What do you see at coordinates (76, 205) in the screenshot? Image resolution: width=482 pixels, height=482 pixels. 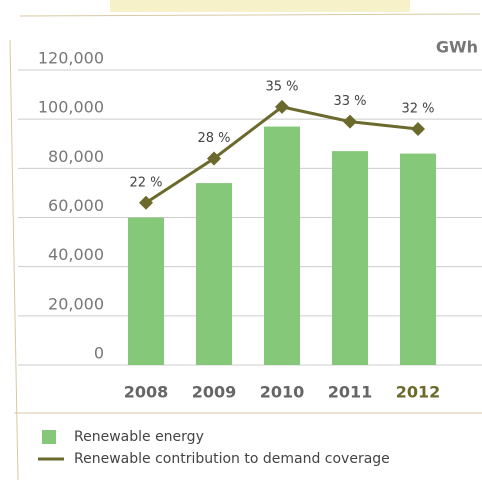 I see `y-tick-label: 60,000` at bounding box center [76, 205].